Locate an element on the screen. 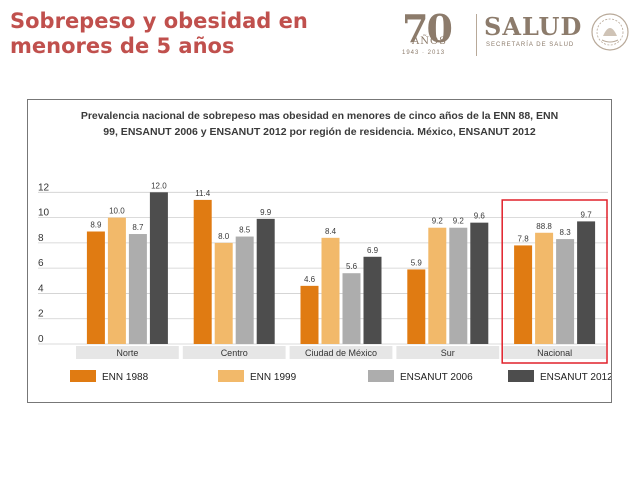 The height and width of the screenshot is (479, 638). category-label: Sur is located at coordinates (448, 353).